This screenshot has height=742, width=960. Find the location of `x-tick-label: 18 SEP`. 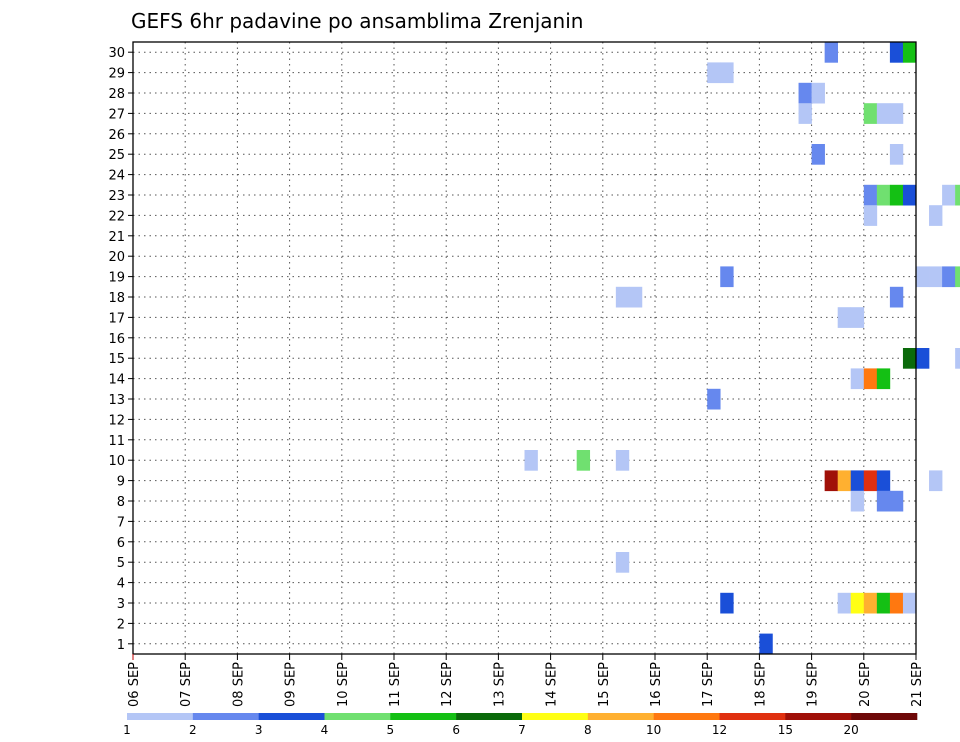

x-tick-label: 18 SEP is located at coordinates (760, 684).